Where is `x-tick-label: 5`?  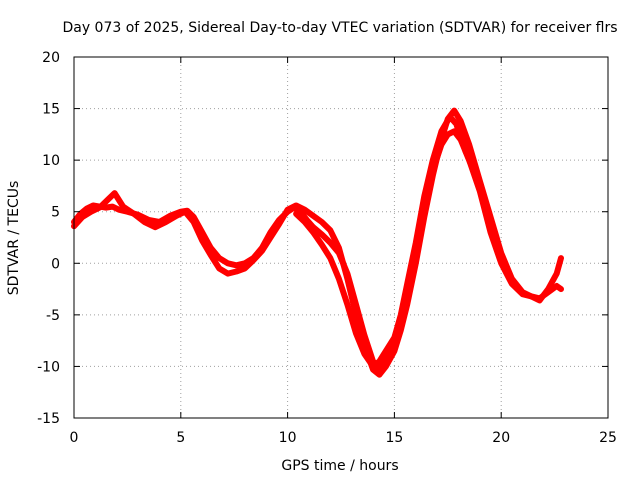 x-tick-label: 5 is located at coordinates (180, 438).